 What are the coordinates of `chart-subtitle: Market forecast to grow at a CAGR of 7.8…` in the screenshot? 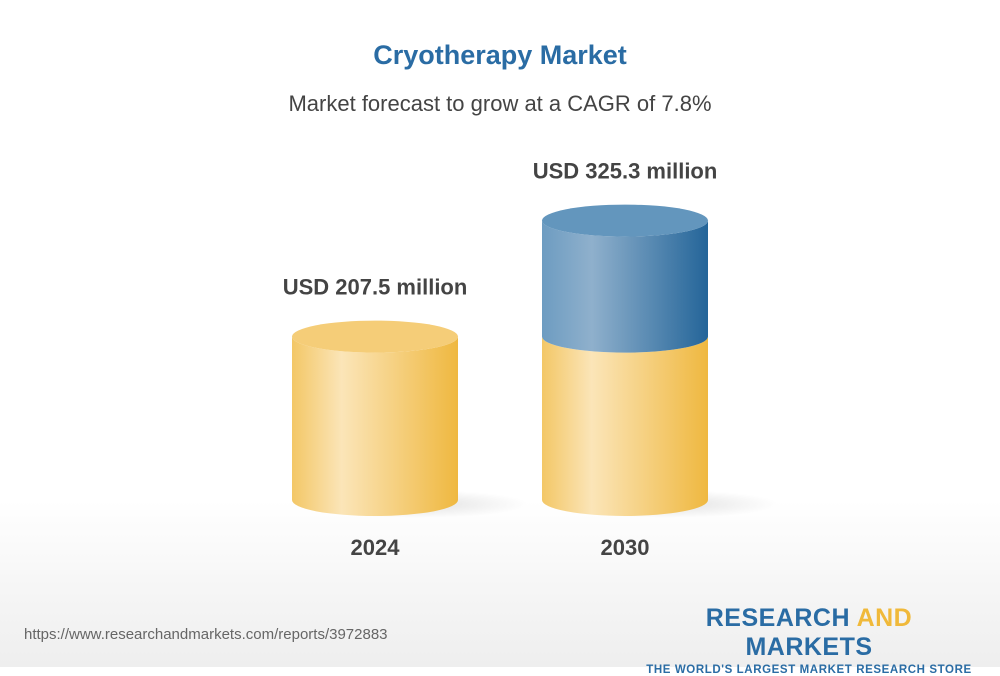 It's located at (500, 103).